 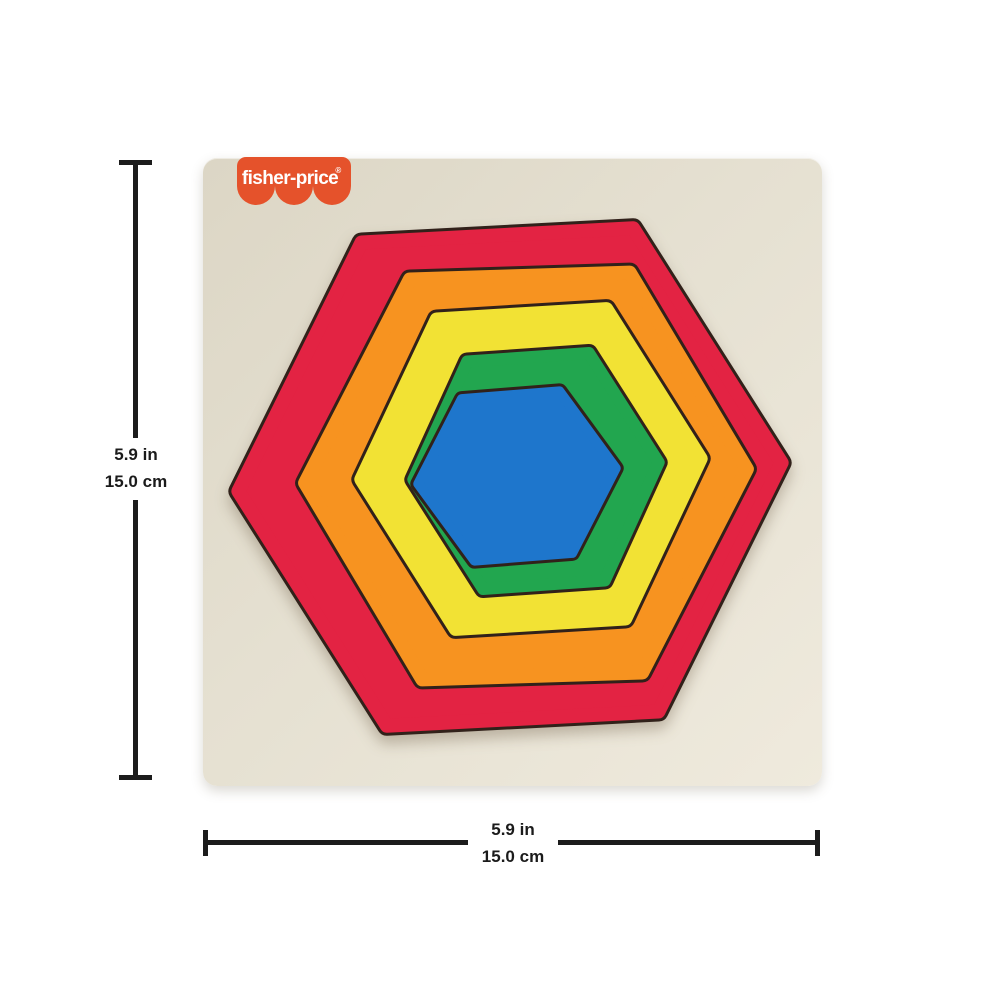 I want to click on blue-hexagon-piece, so click(x=517, y=476).